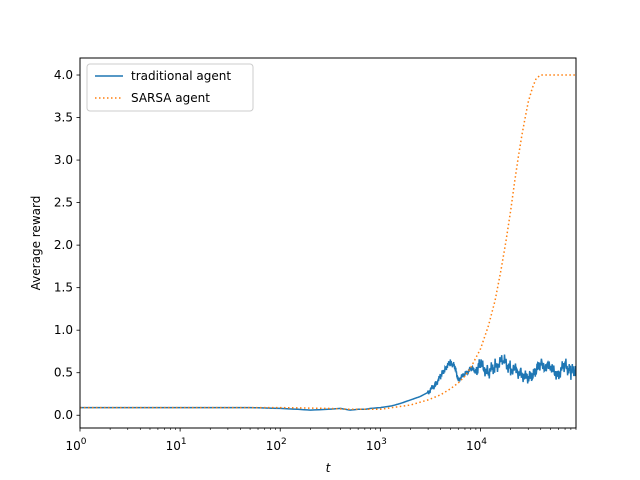  I want to click on y-tick-label: 2.5, so click(63, 203).